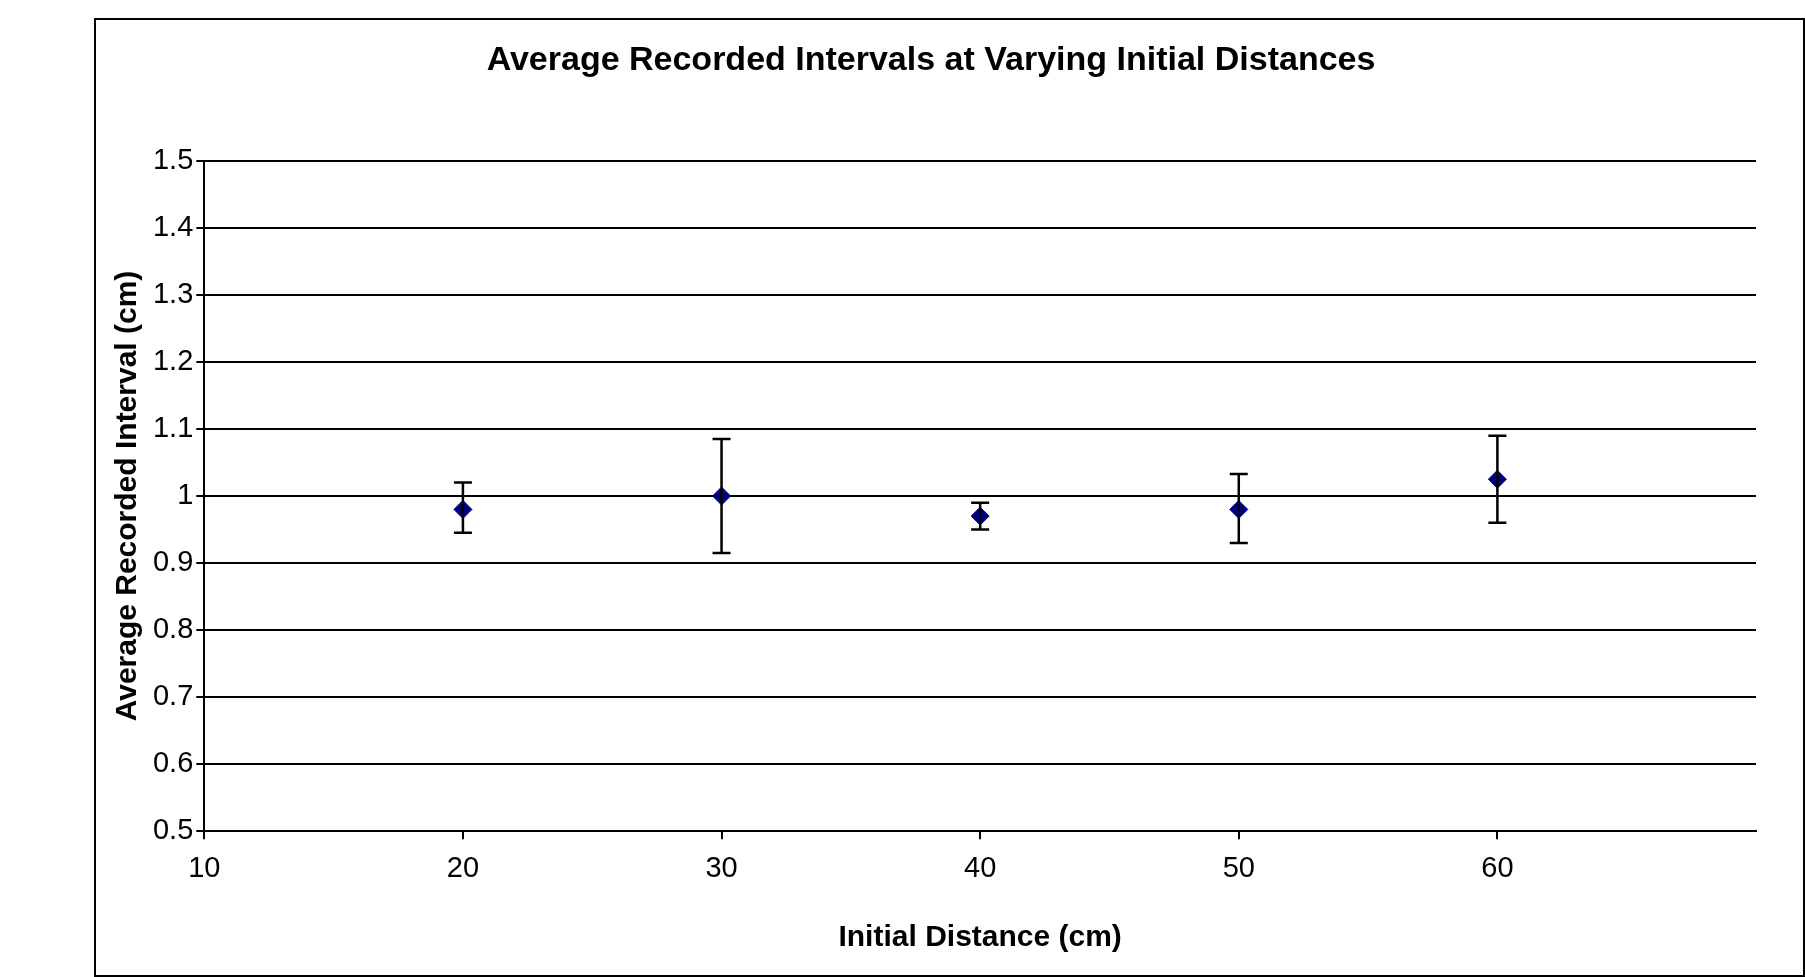  What do you see at coordinates (463, 866) in the screenshot?
I see `x-tick-label: 20` at bounding box center [463, 866].